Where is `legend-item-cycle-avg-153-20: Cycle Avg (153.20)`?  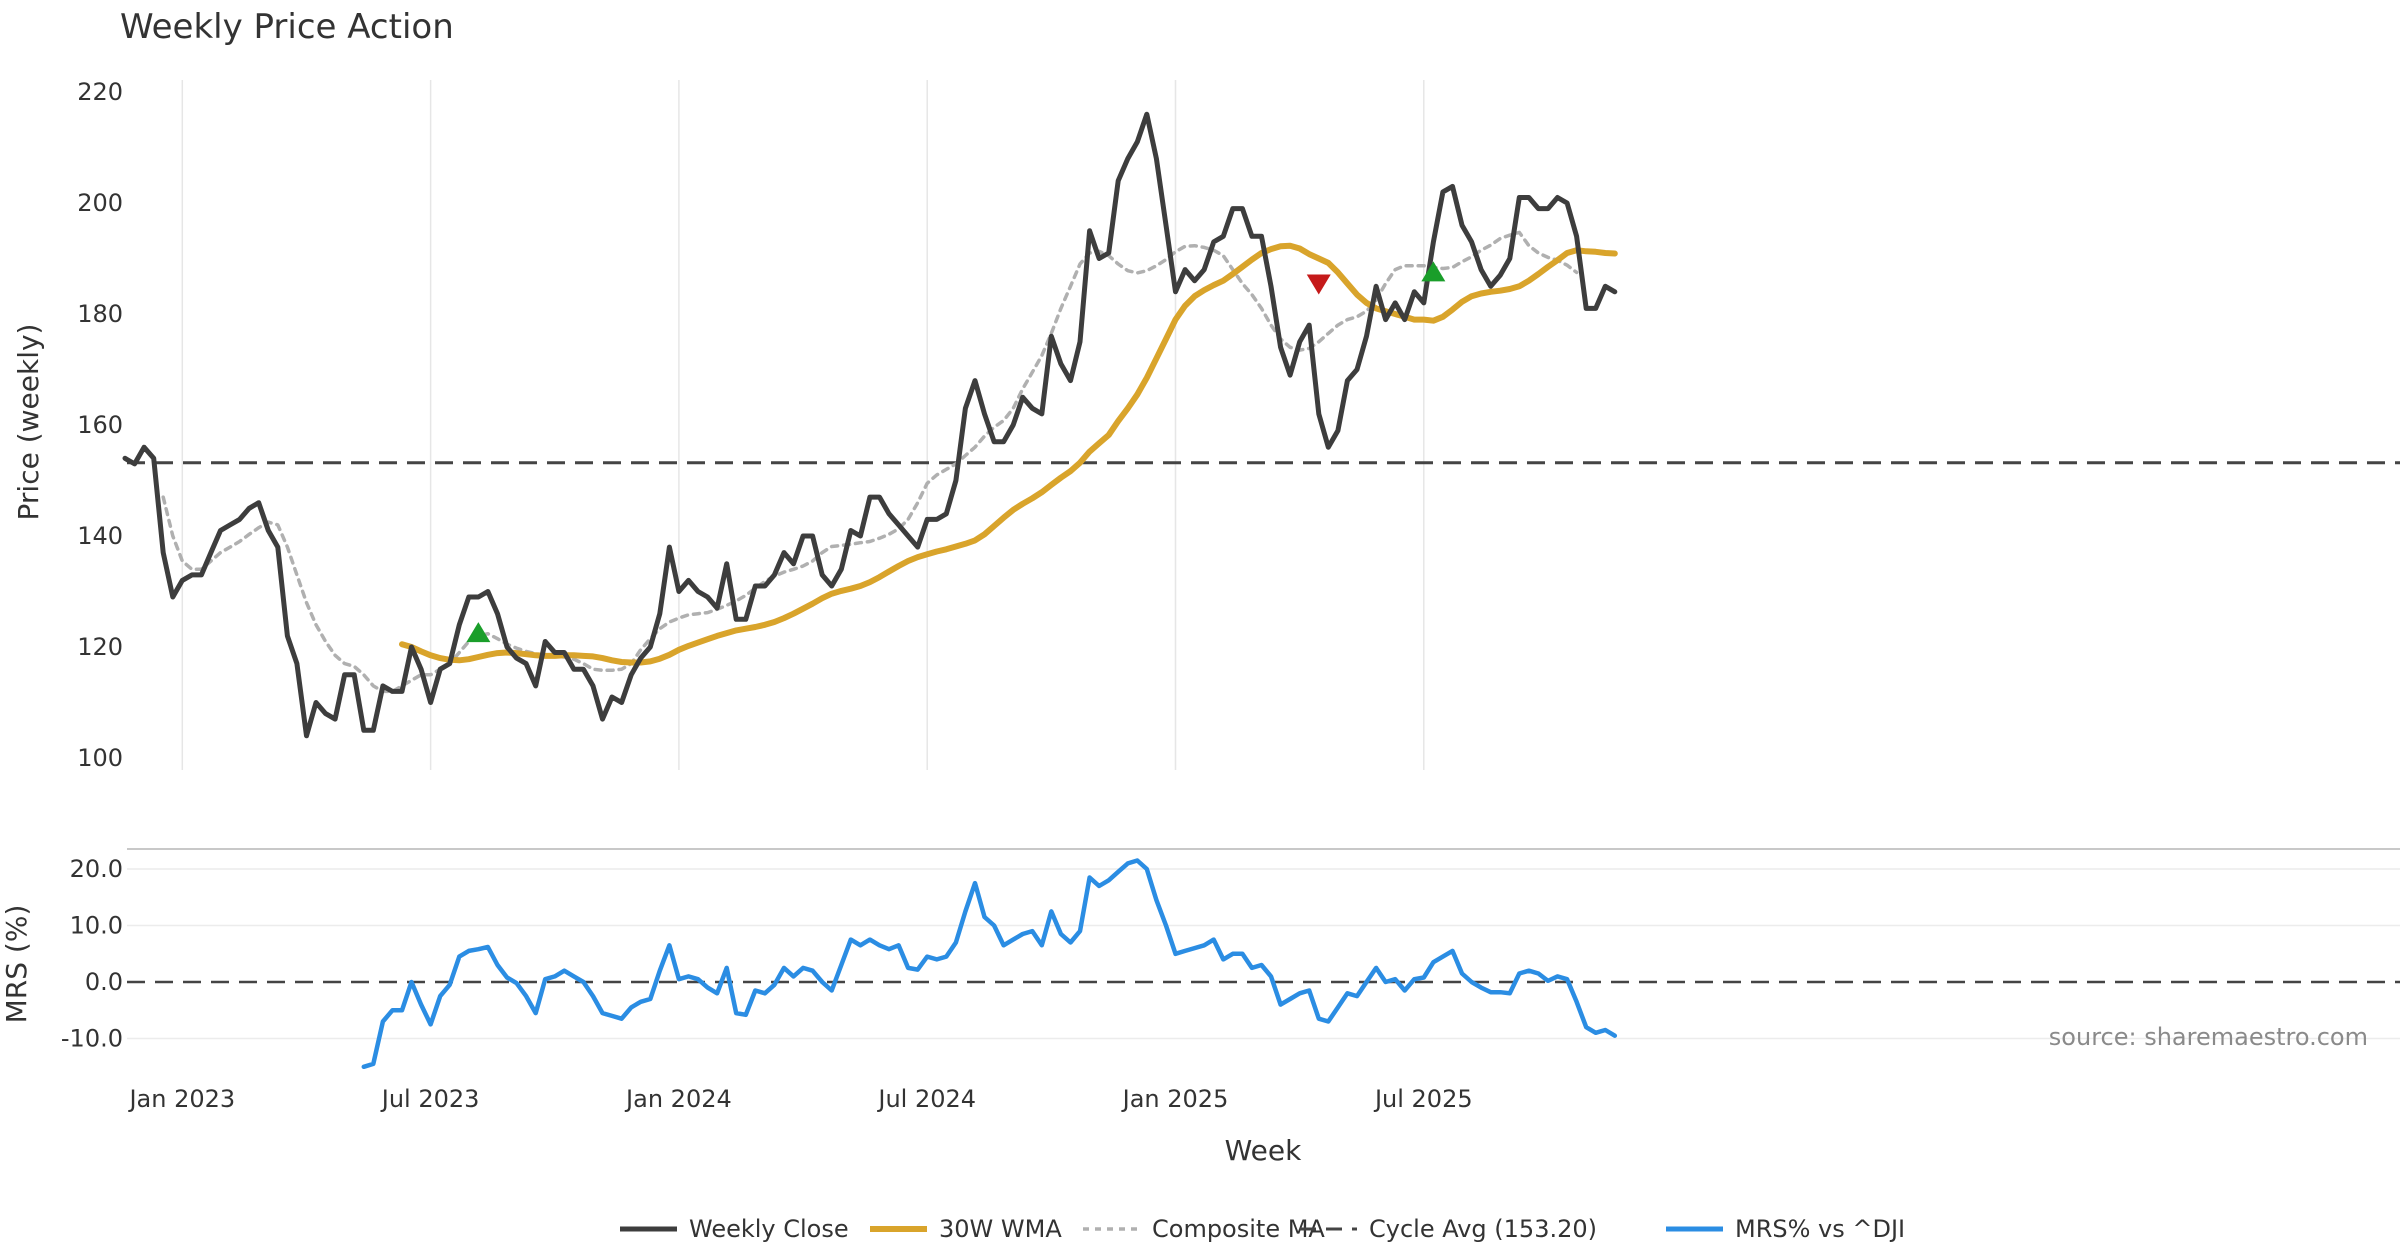
legend-item-cycle-avg-153-20: Cycle Avg (153.20) is located at coordinates (1448, 1229).